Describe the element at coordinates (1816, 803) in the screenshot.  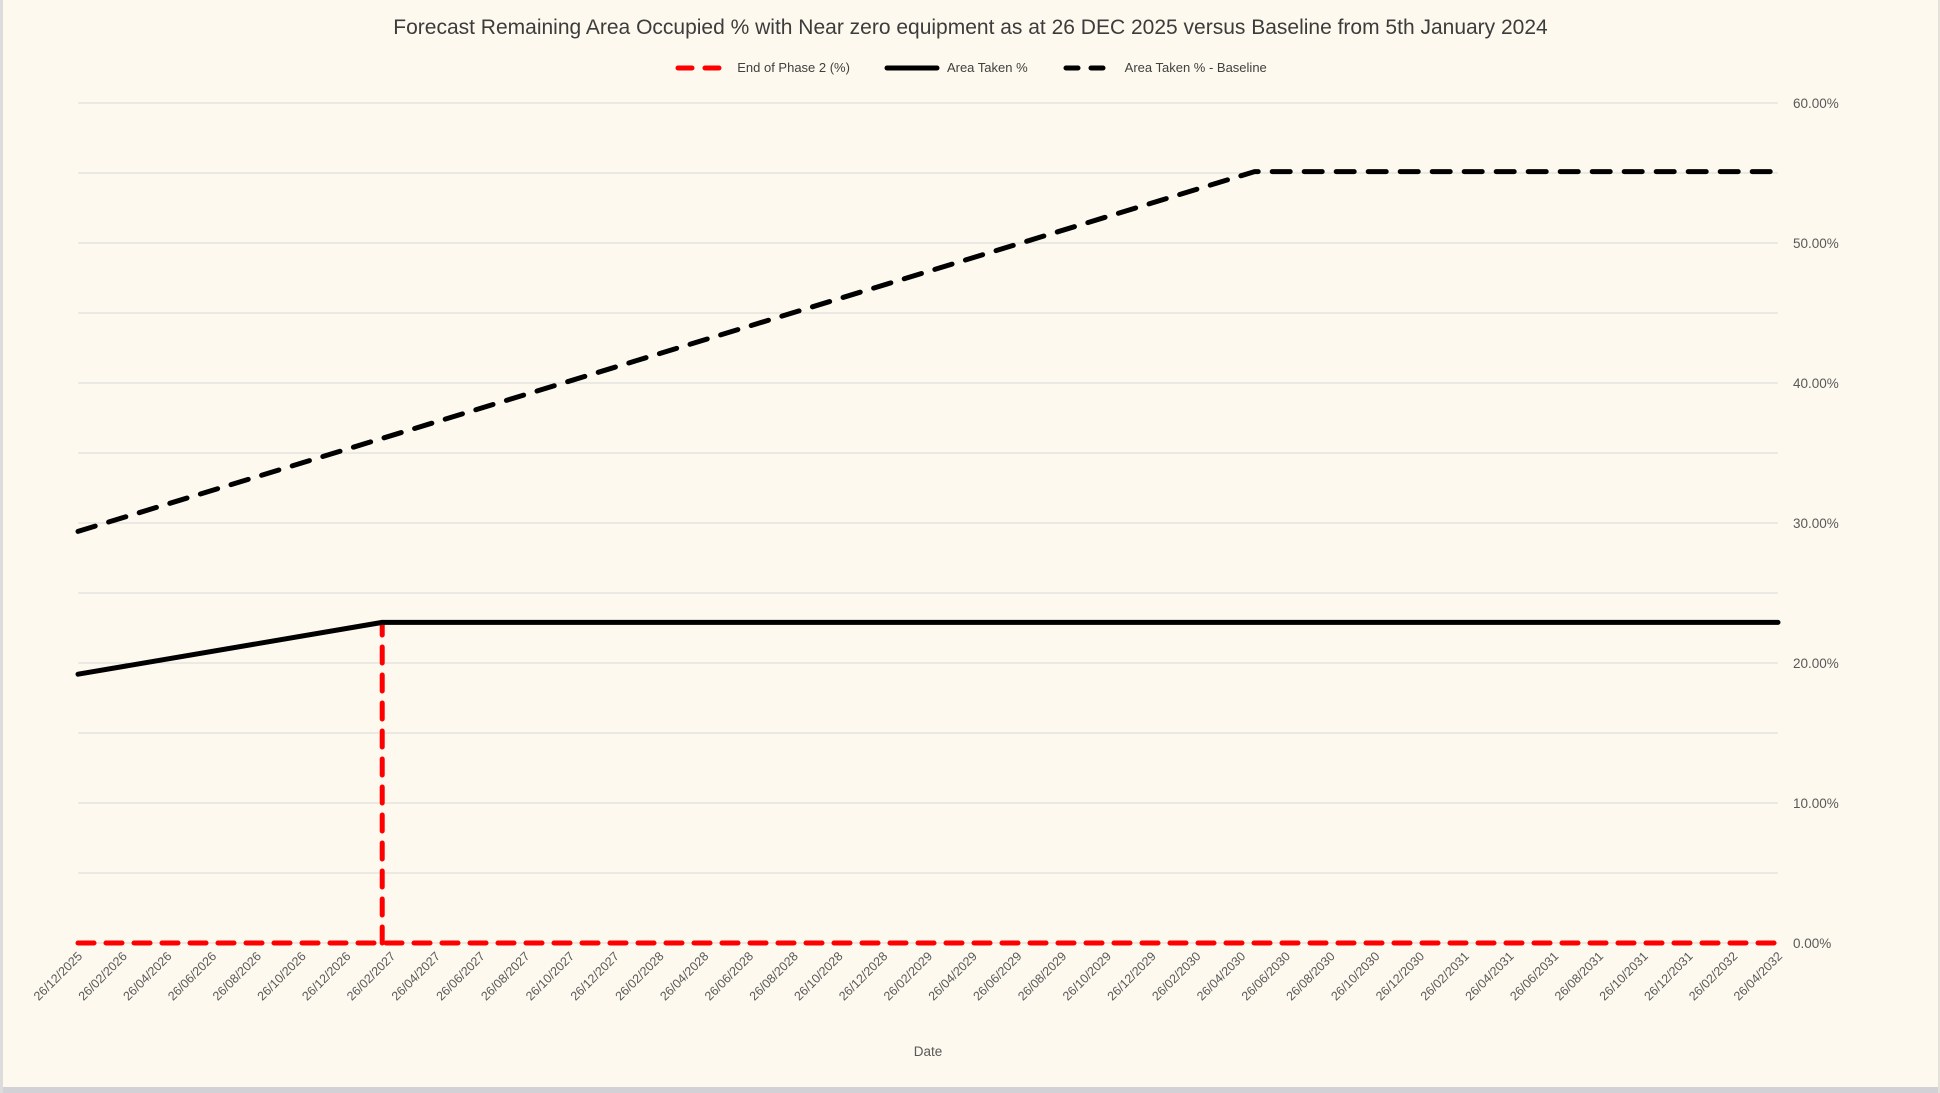
I see `y-tick-label: 10.00%` at that location.